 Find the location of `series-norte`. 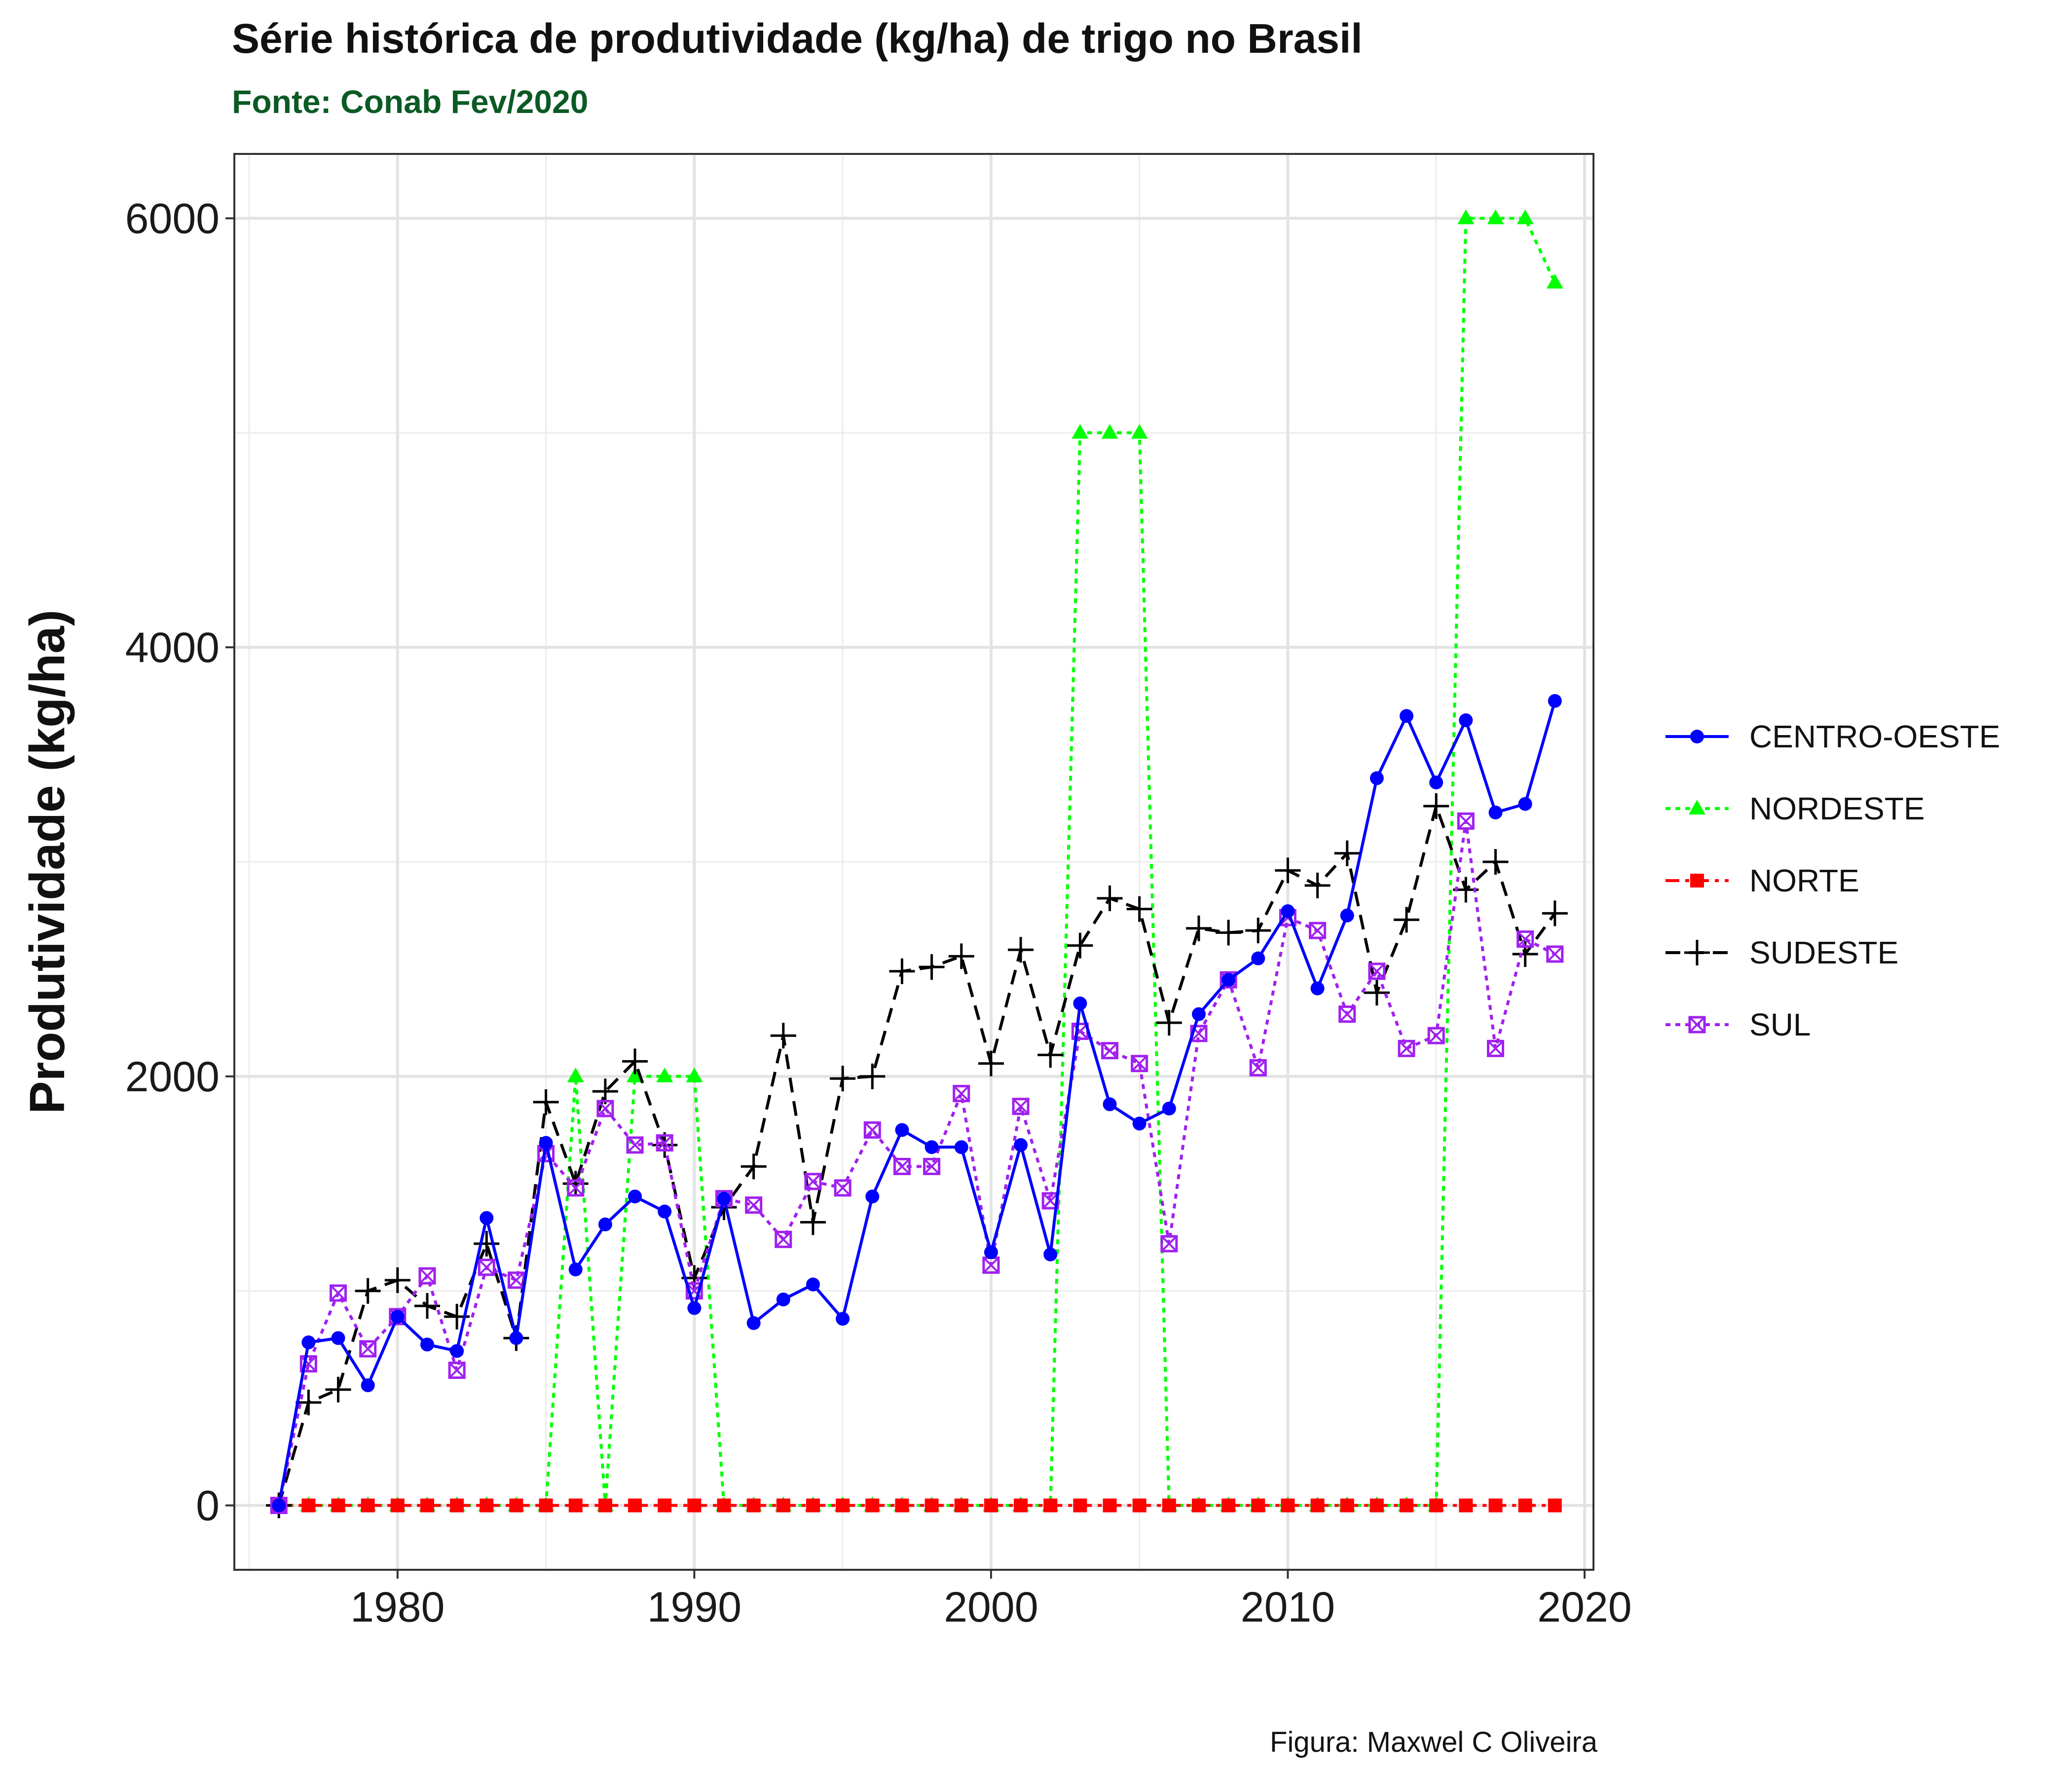

series-norte is located at coordinates (917, 1506).